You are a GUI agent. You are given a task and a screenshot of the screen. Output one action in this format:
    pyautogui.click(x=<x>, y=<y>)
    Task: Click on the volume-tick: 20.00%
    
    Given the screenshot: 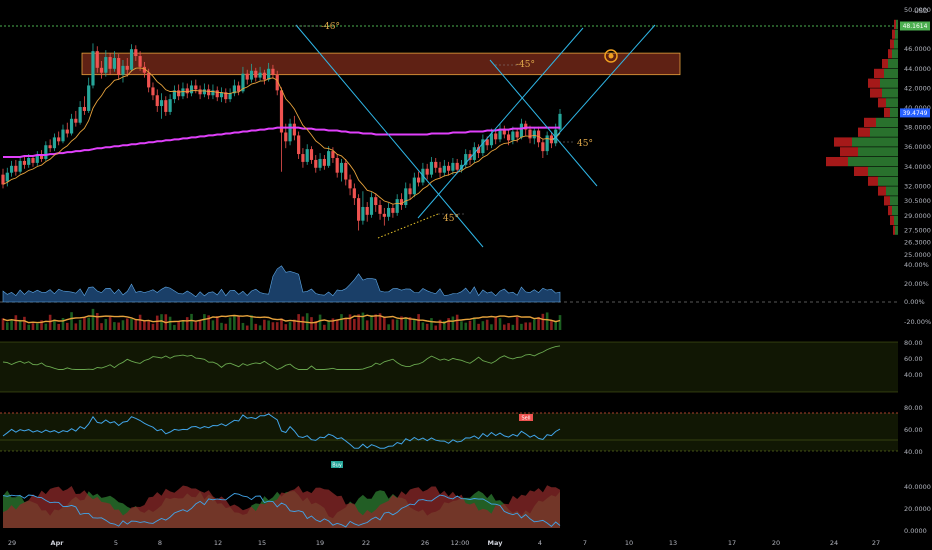 What is the action you would take?
    pyautogui.click(x=916, y=284)
    